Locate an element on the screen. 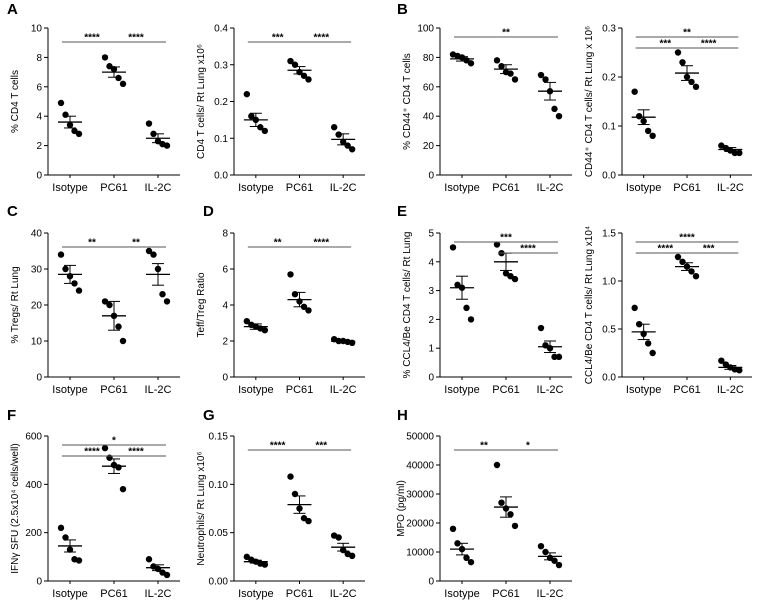 Image resolution: width=761 pixels, height=602 pixels. y-tick-label: 1.5 is located at coordinates (609, 234).